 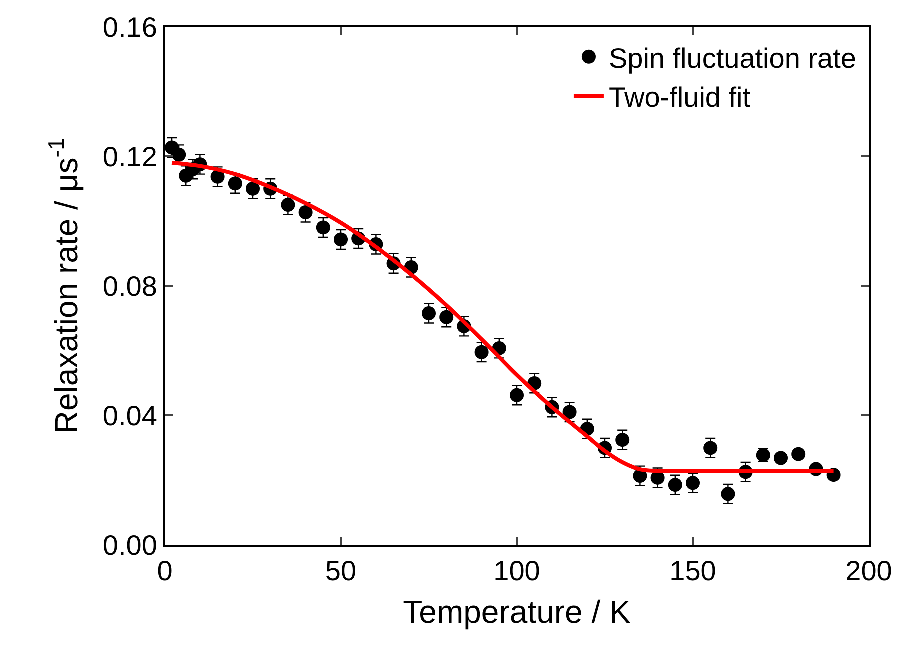 I want to click on y-tick-label: 0.04, so click(x=130, y=416).